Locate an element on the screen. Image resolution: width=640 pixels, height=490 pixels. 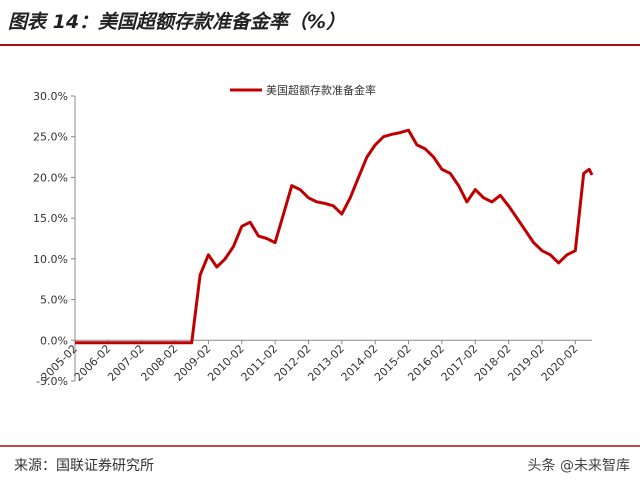
y-tick-label: 10.0% is located at coordinates (50, 259).